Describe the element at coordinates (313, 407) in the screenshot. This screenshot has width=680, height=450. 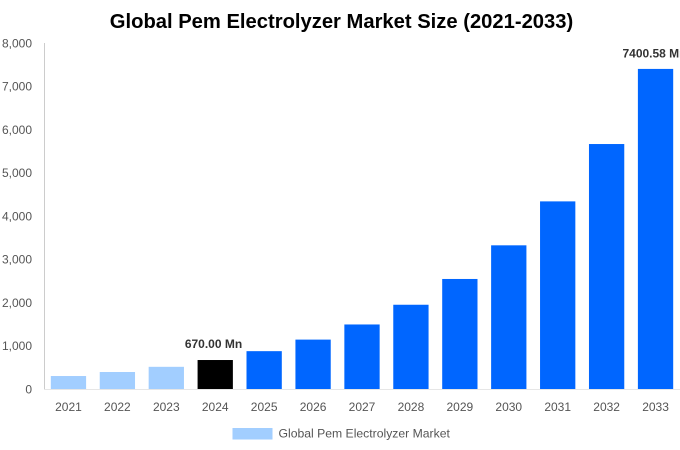
I see `svg-text: 2026` at that location.